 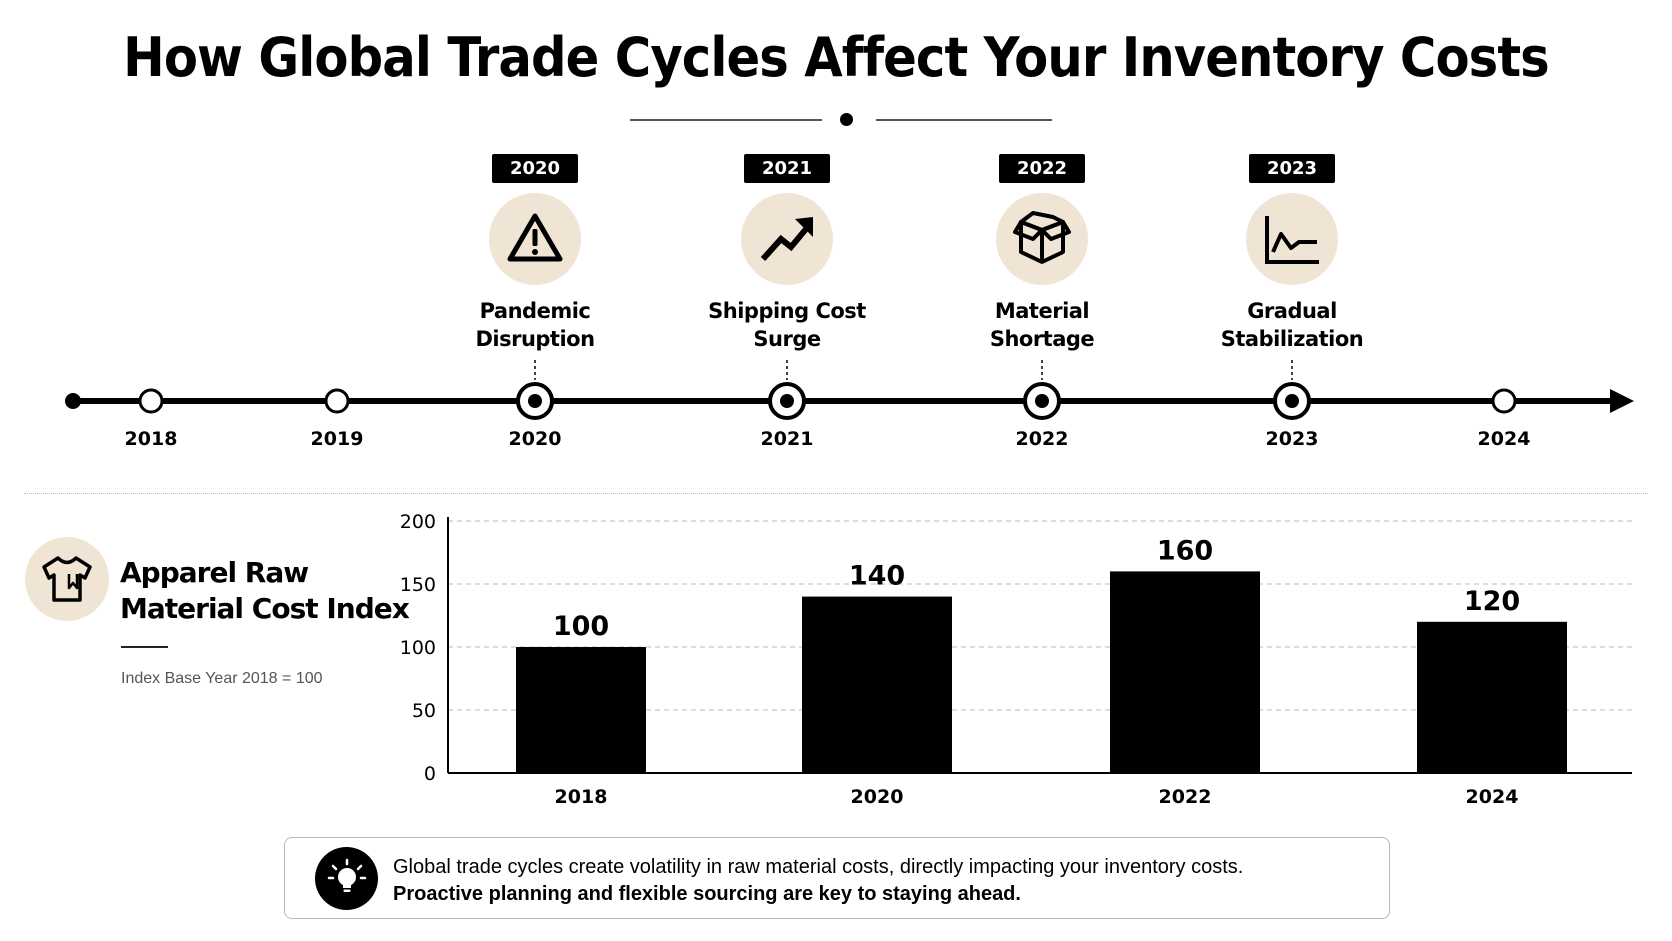 What do you see at coordinates (877, 797) in the screenshot?
I see `x-tick-label: 2020` at bounding box center [877, 797].